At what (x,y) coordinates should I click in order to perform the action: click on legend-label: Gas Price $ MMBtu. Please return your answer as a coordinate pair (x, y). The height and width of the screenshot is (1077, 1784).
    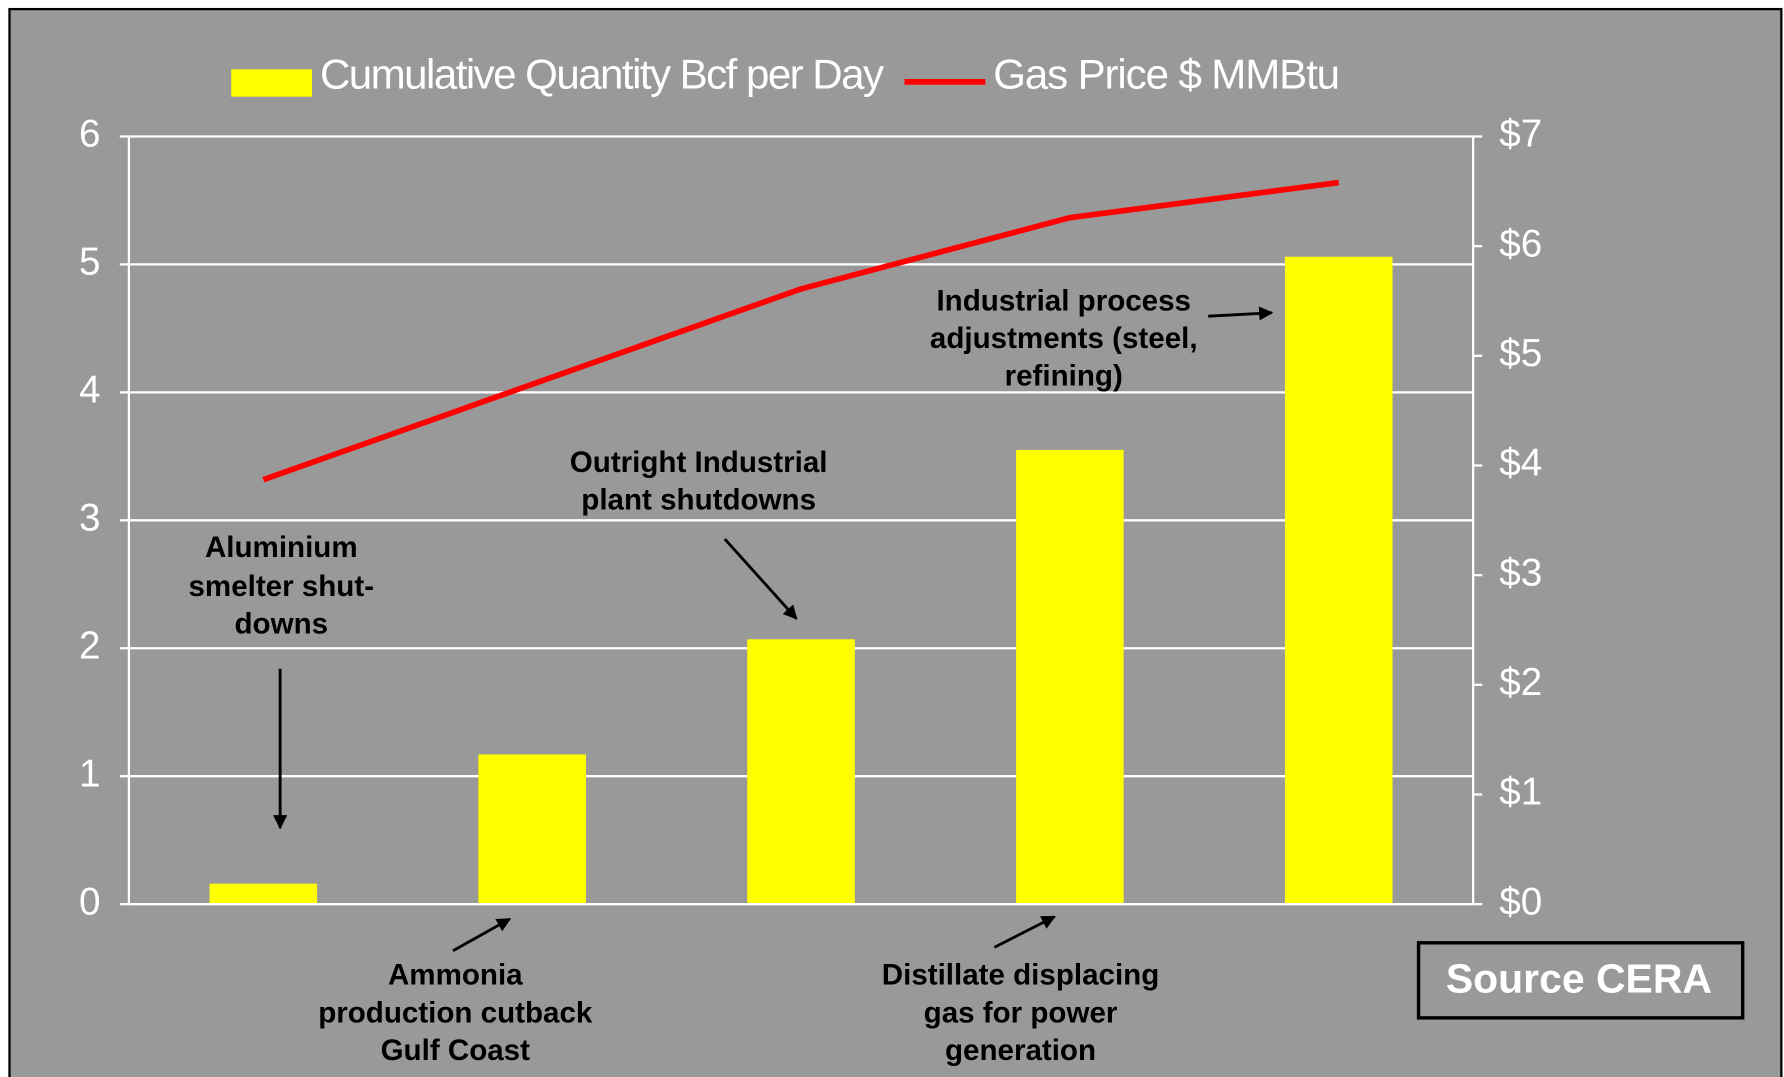
    Looking at the image, I should click on (1166, 73).